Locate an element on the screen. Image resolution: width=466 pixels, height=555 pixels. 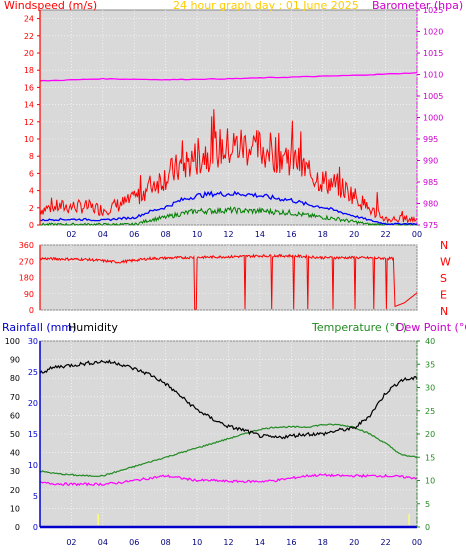
wind-y-tick-label: 18 is located at coordinates (29, 70).